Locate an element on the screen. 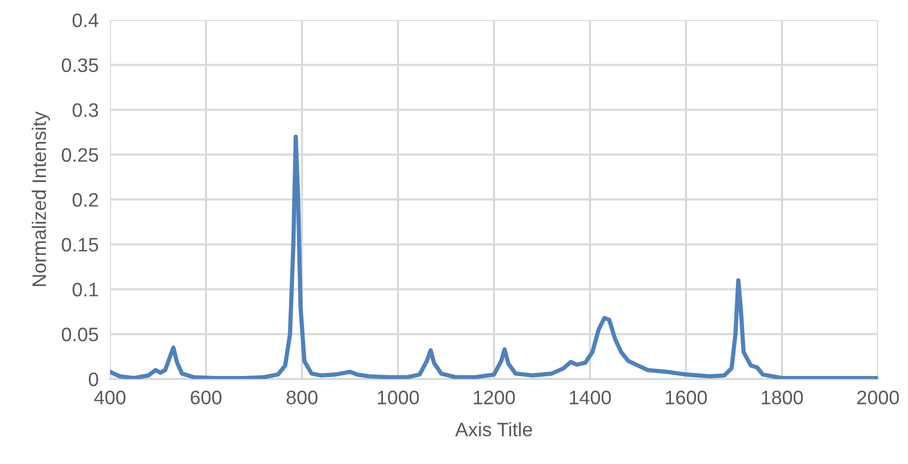  x-tick-label: 1000 is located at coordinates (398, 397).